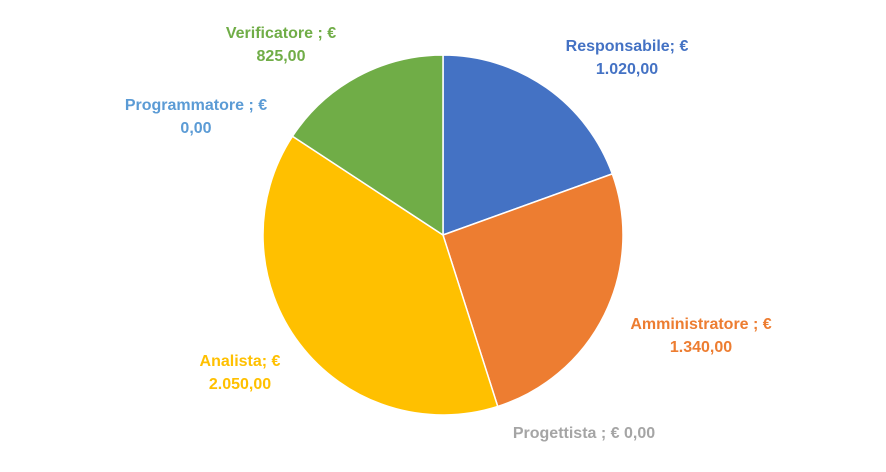 The image size is (886, 472). What do you see at coordinates (281, 56) in the screenshot?
I see `data-label-verificatore-value: 825,00` at bounding box center [281, 56].